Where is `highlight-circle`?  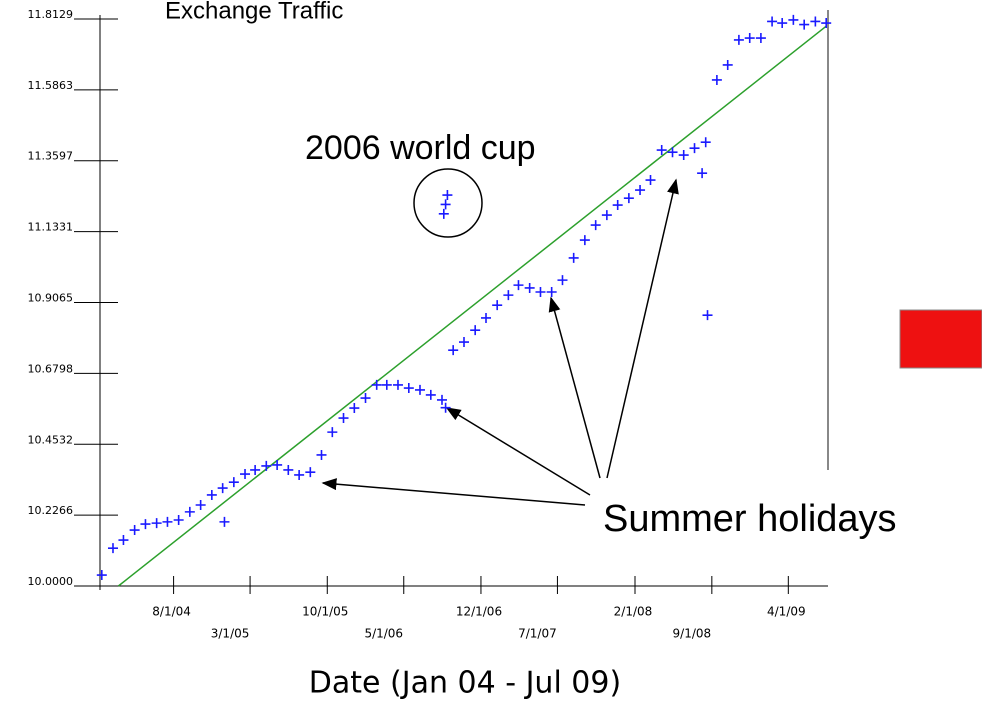 highlight-circle is located at coordinates (448, 203).